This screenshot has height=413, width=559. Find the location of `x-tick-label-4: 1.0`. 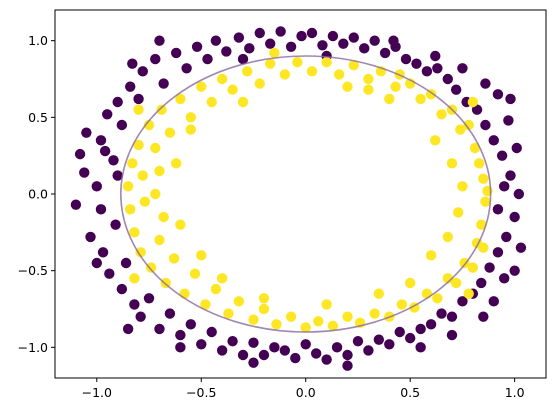

x-tick-label-4: 1.0 is located at coordinates (515, 392).